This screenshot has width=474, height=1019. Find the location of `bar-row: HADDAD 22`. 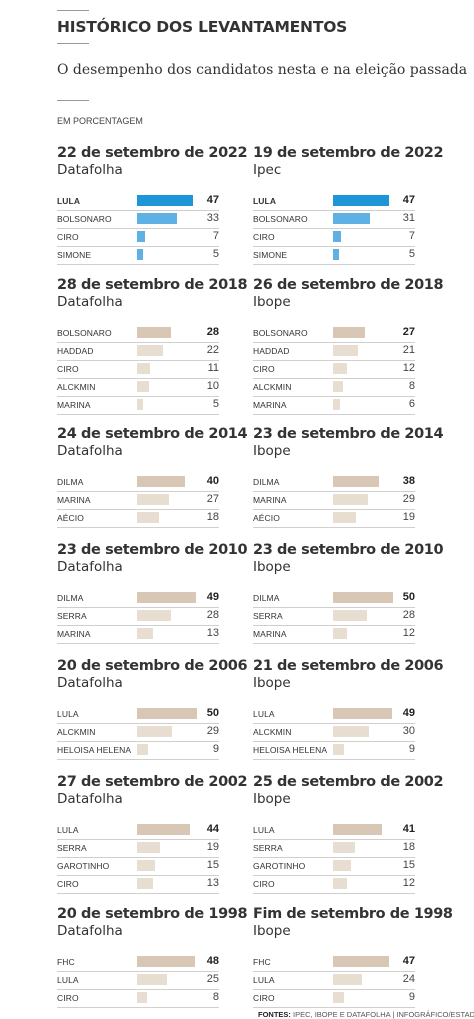

bar-row: HADDAD 22 is located at coordinates (138, 352).